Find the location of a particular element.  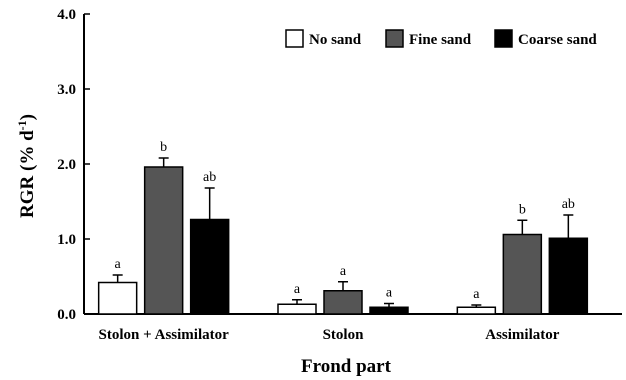

y-axis-title-main: RGR (% d is located at coordinates (27, 174).